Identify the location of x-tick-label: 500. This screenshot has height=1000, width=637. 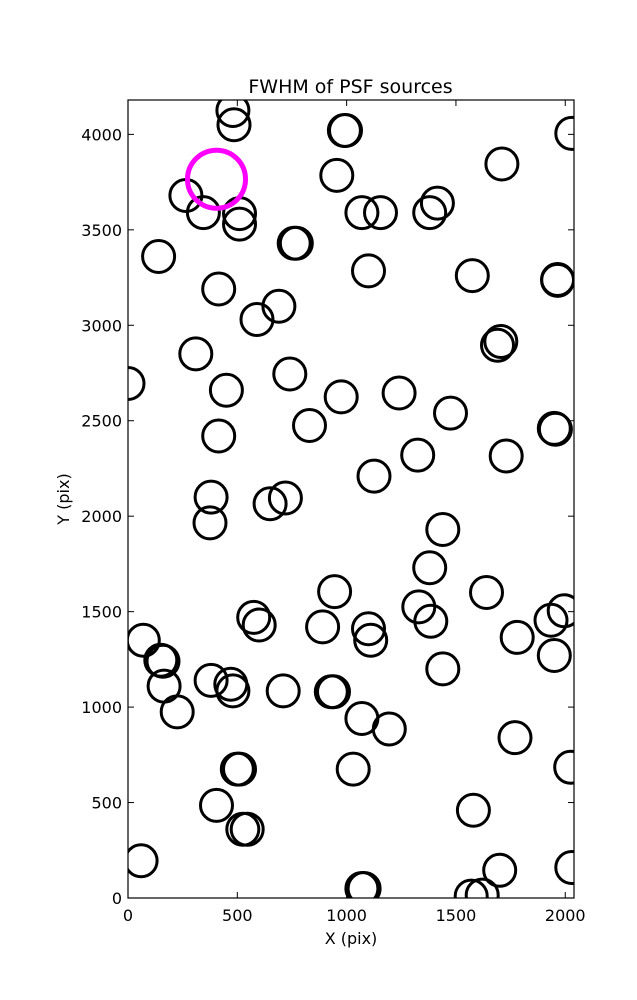
(237, 915).